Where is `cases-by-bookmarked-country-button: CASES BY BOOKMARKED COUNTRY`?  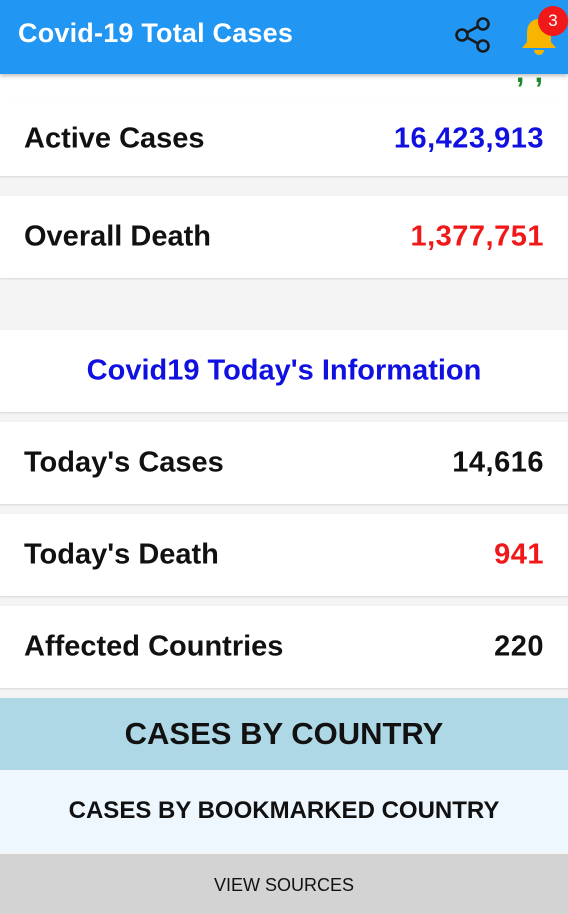 cases-by-bookmarked-country-button: CASES BY BOOKMARKED COUNTRY is located at coordinates (284, 811).